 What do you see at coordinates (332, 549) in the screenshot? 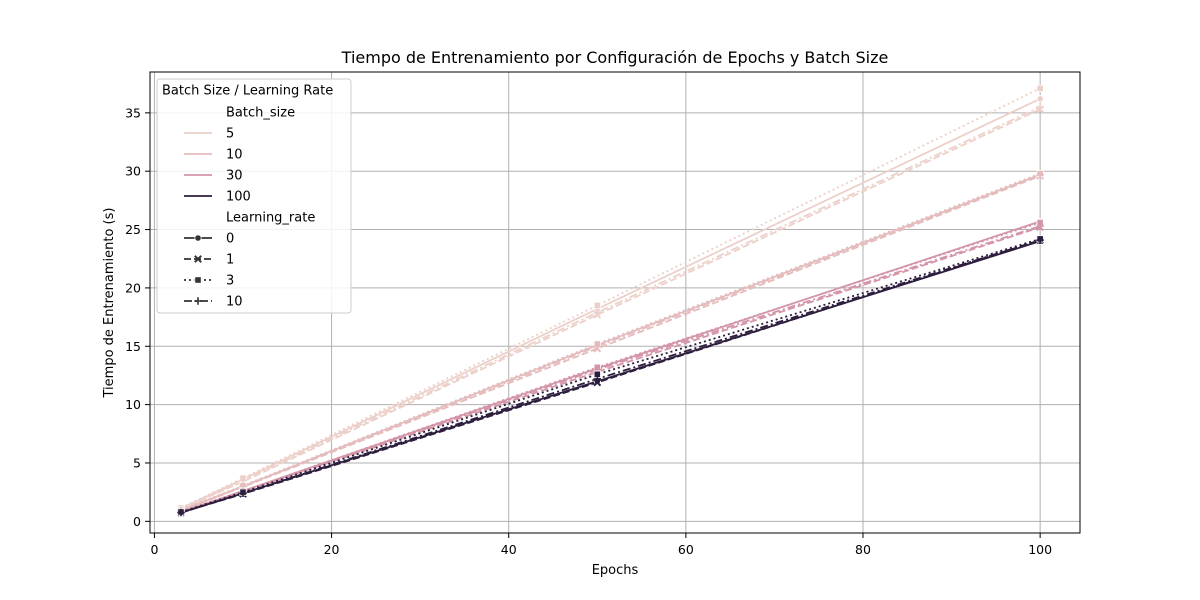
I see `x-tick-label: 20` at bounding box center [332, 549].